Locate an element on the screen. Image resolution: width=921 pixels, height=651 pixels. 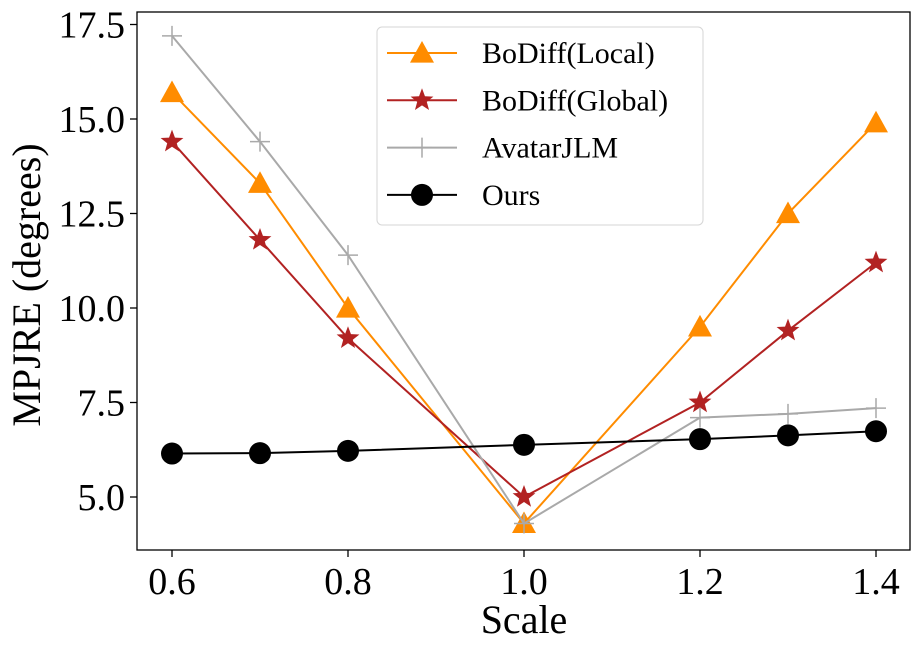
legend-marker-circle is located at coordinates (422, 194).